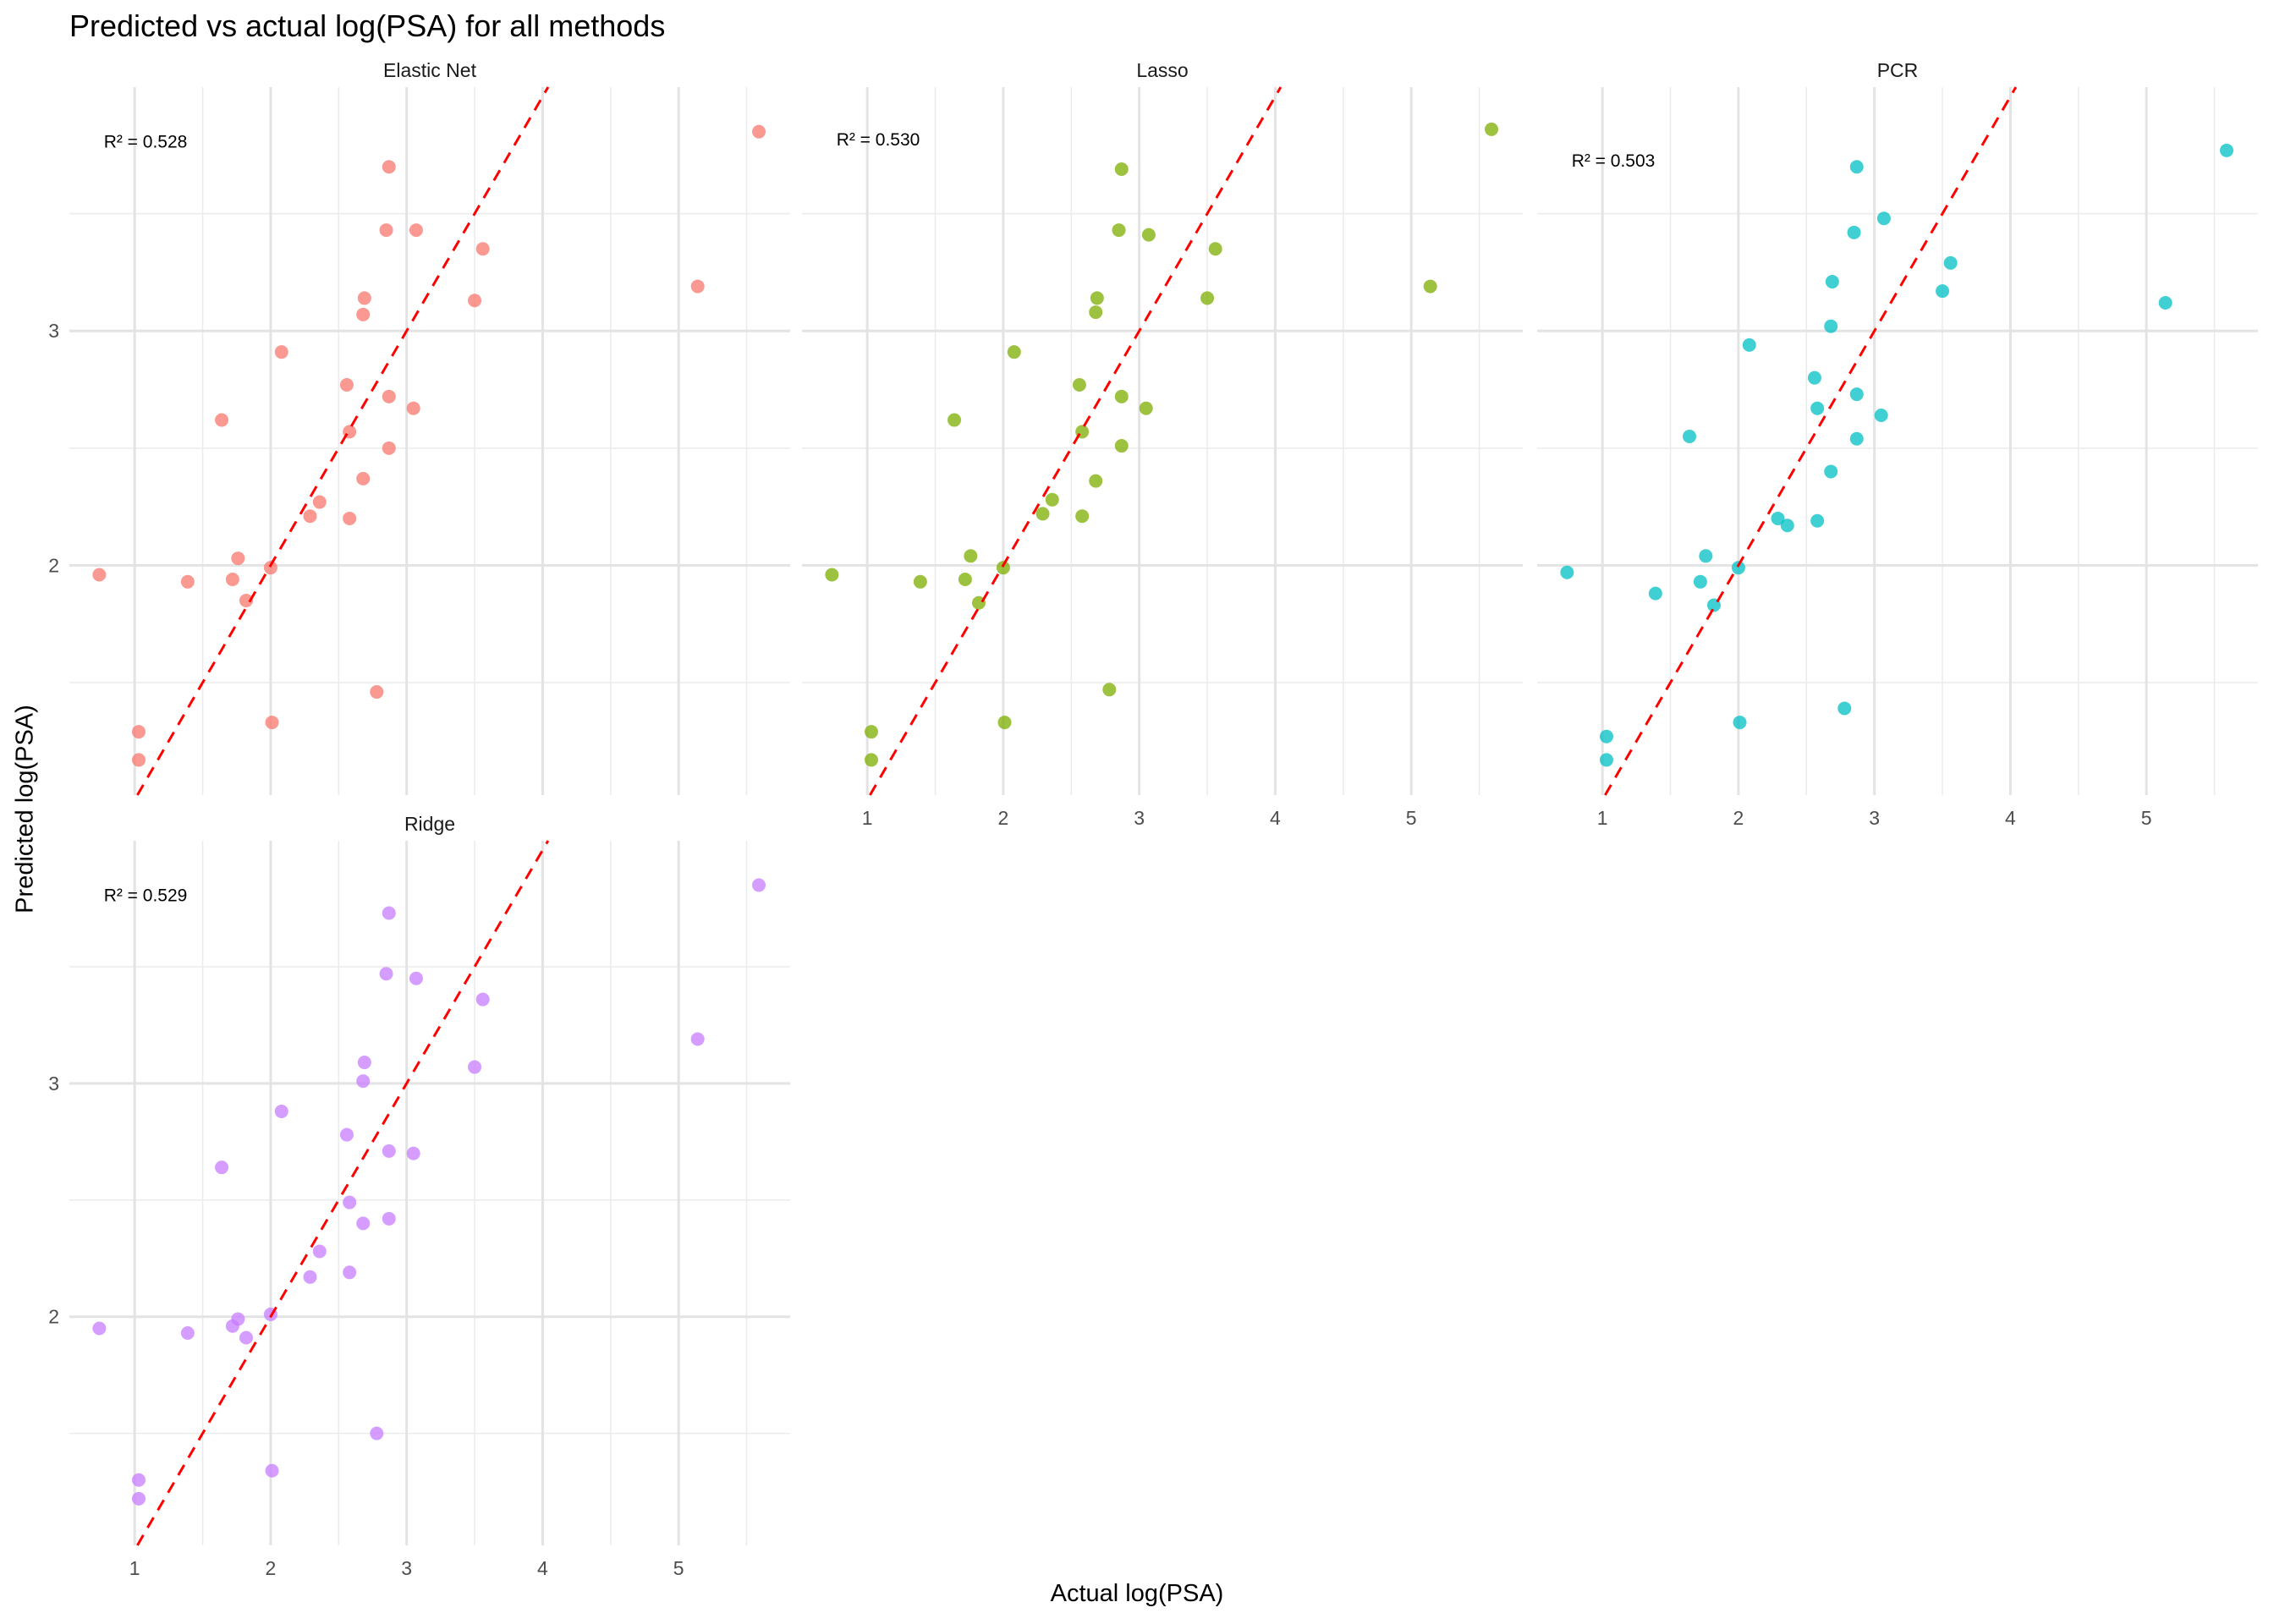 This screenshot has height=1624, width=2274. Describe the element at coordinates (53, 1317) in the screenshot. I see `y-tick-label: 2` at that location.